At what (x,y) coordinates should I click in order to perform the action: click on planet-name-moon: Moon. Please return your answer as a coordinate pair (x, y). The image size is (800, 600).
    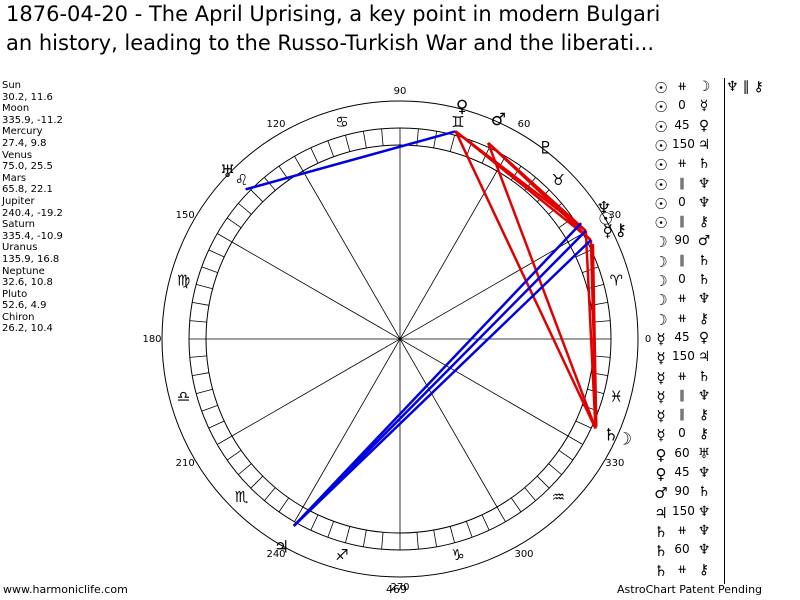
    Looking at the image, I should click on (16, 109).